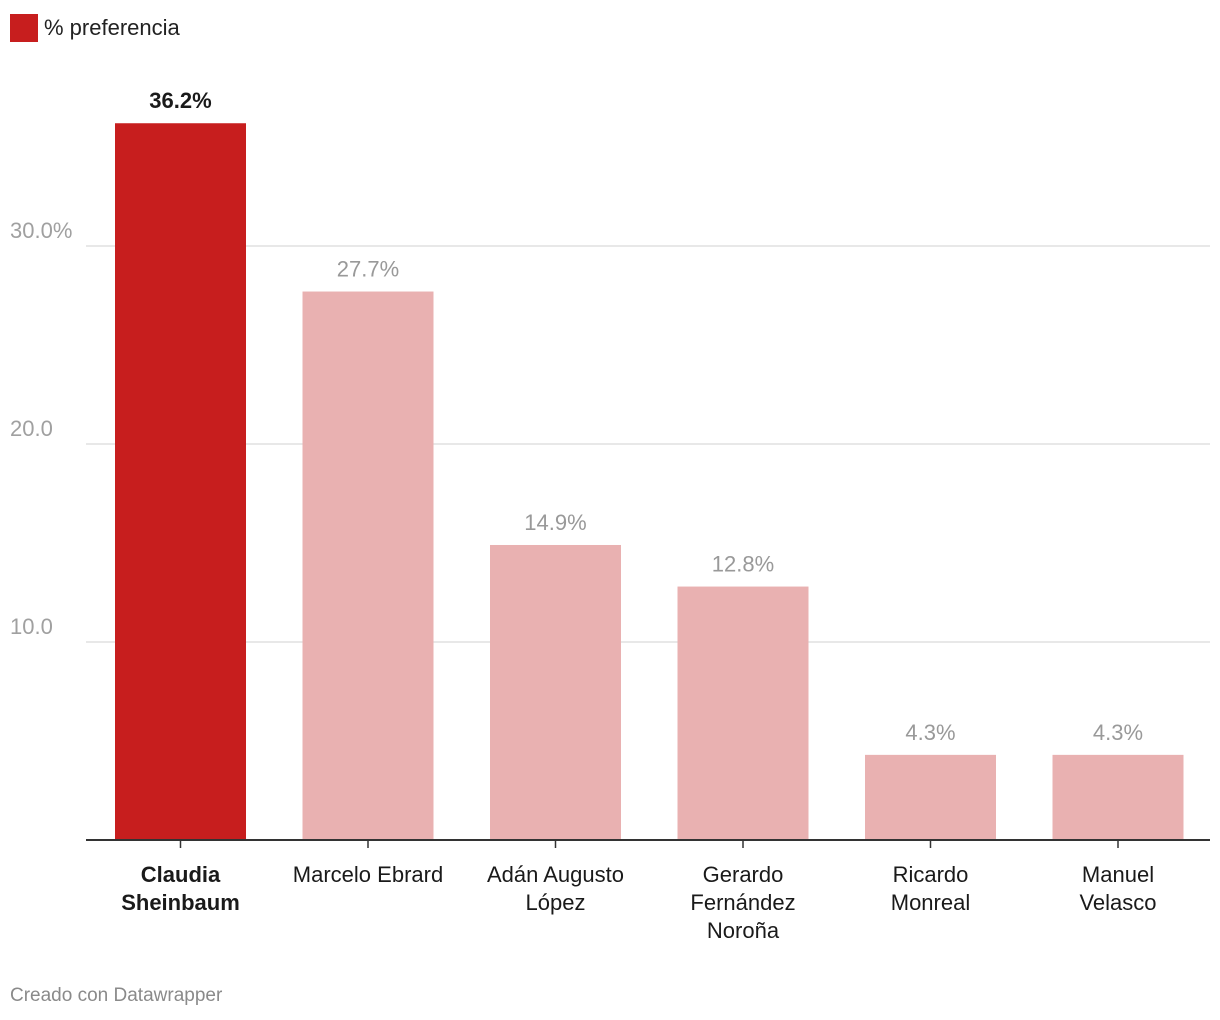  What do you see at coordinates (743, 564) in the screenshot?
I see `value-label: 12.8%` at bounding box center [743, 564].